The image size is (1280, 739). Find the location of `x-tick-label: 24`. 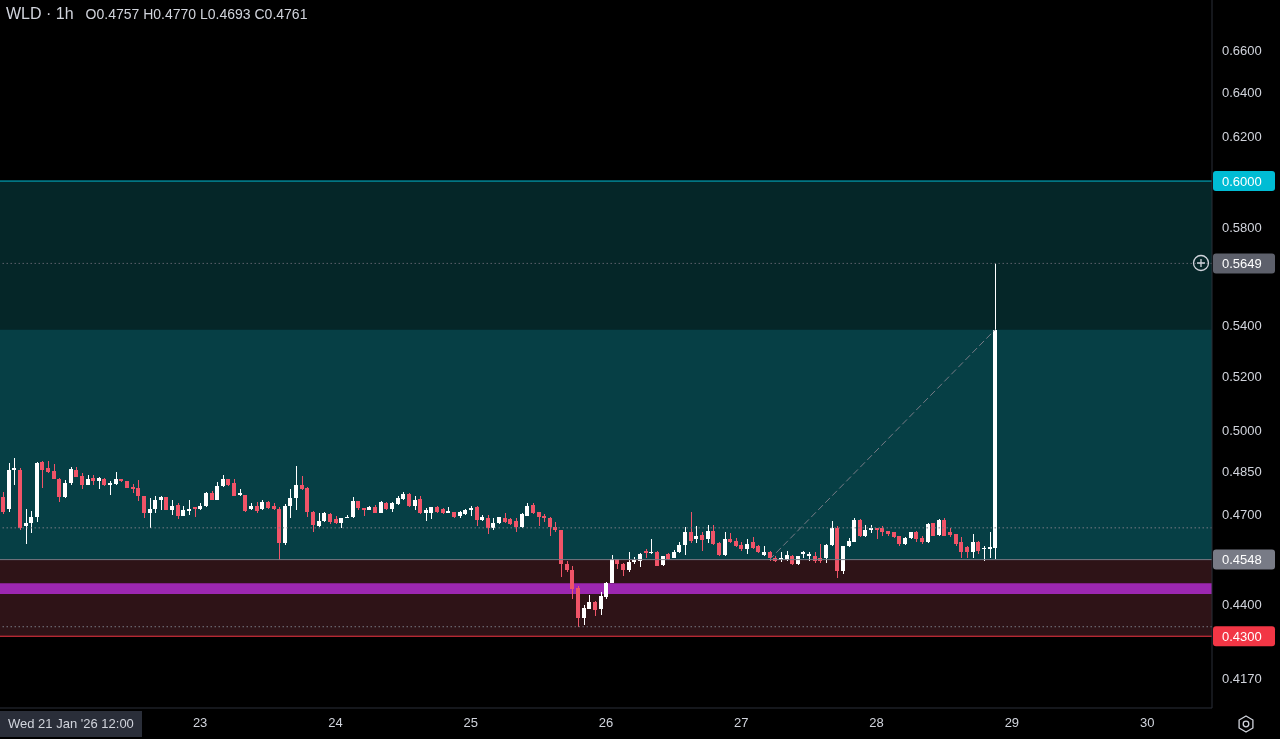

x-tick-label: 24 is located at coordinates (335, 723).